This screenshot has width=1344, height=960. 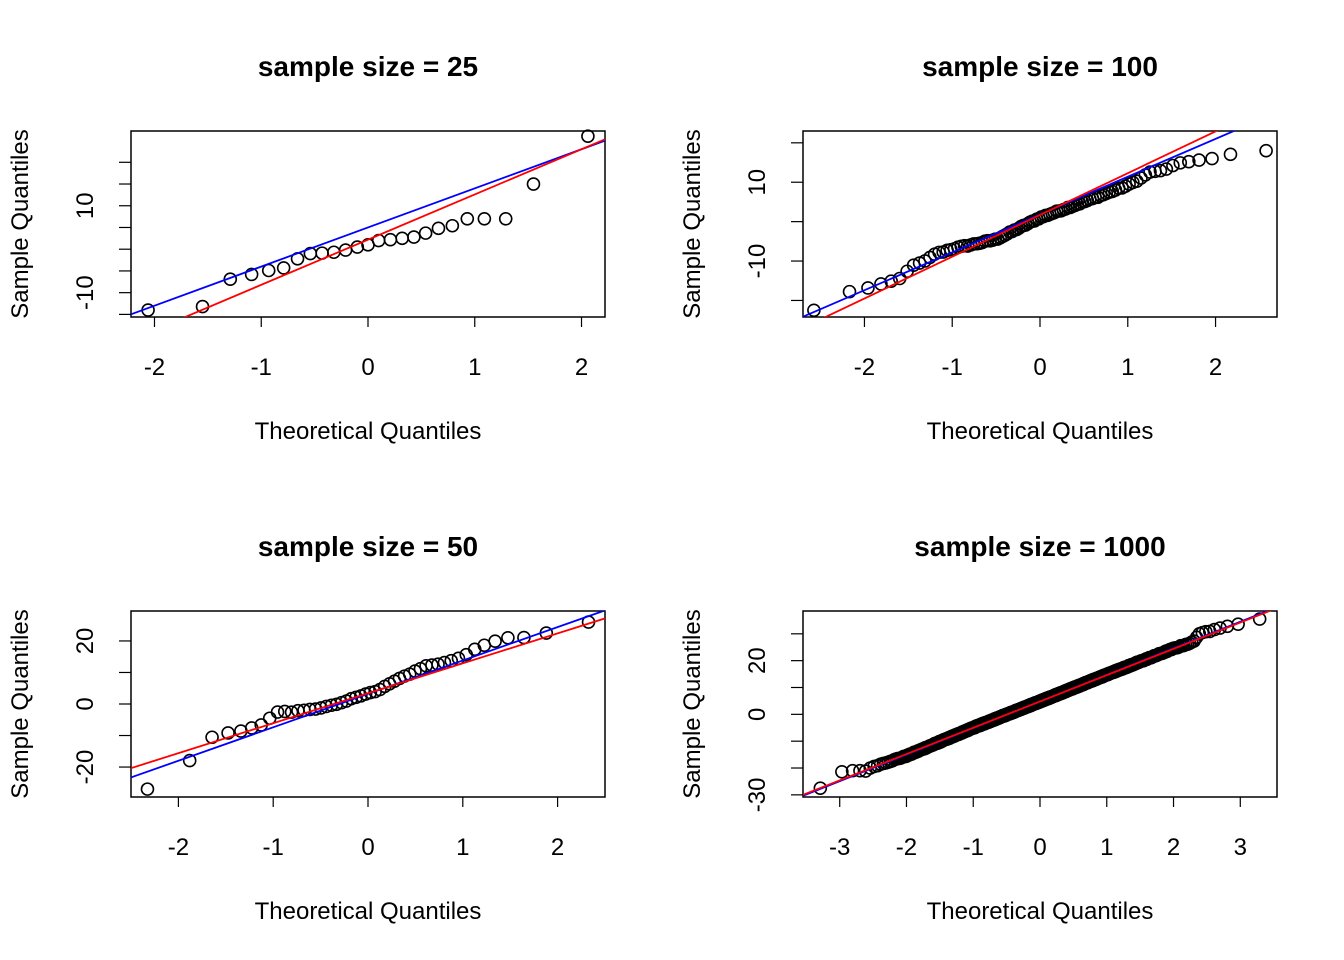 What do you see at coordinates (757, 795) in the screenshot?
I see `y-tick-label: -30` at bounding box center [757, 795].